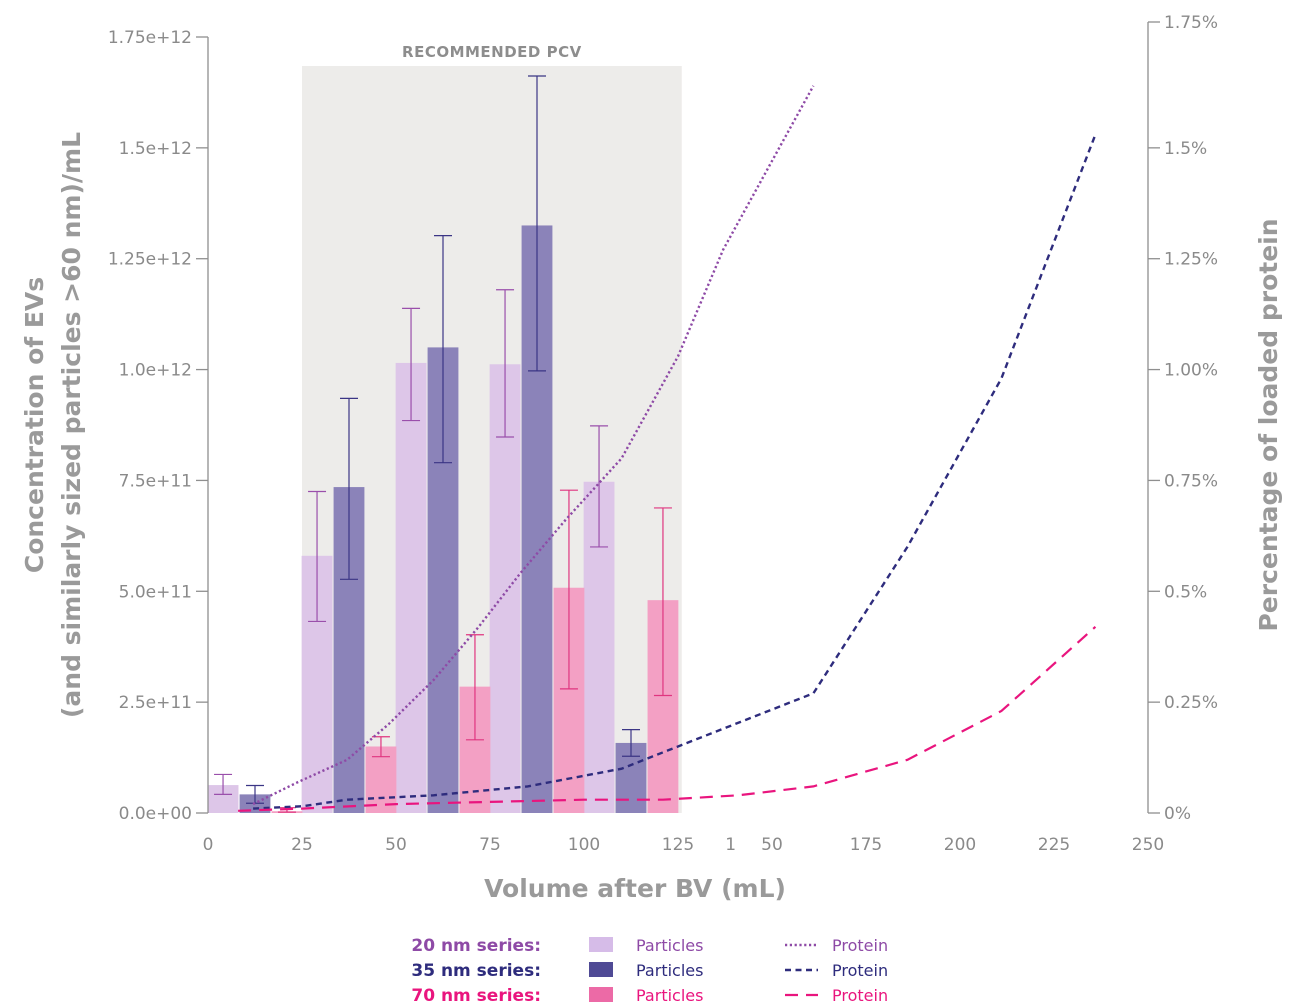 The image size is (1299, 1007). I want to click on x-tick-label: 0, so click(208, 845).